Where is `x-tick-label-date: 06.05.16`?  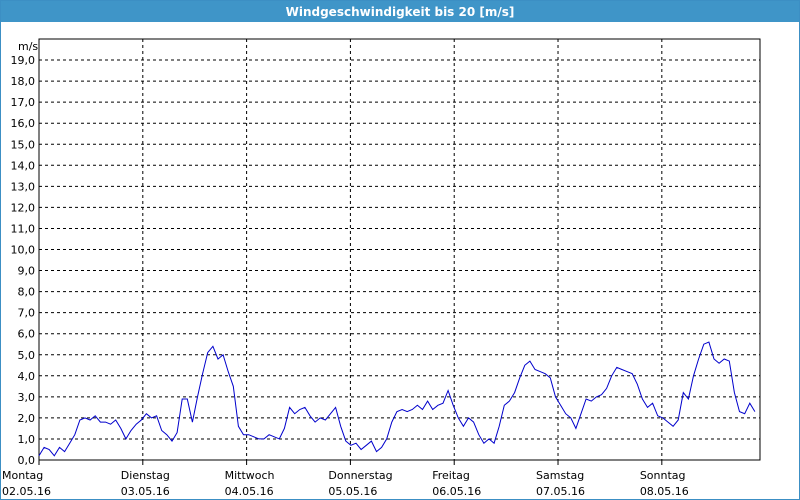
x-tick-label-date: 06.05.16 is located at coordinates (456, 491).